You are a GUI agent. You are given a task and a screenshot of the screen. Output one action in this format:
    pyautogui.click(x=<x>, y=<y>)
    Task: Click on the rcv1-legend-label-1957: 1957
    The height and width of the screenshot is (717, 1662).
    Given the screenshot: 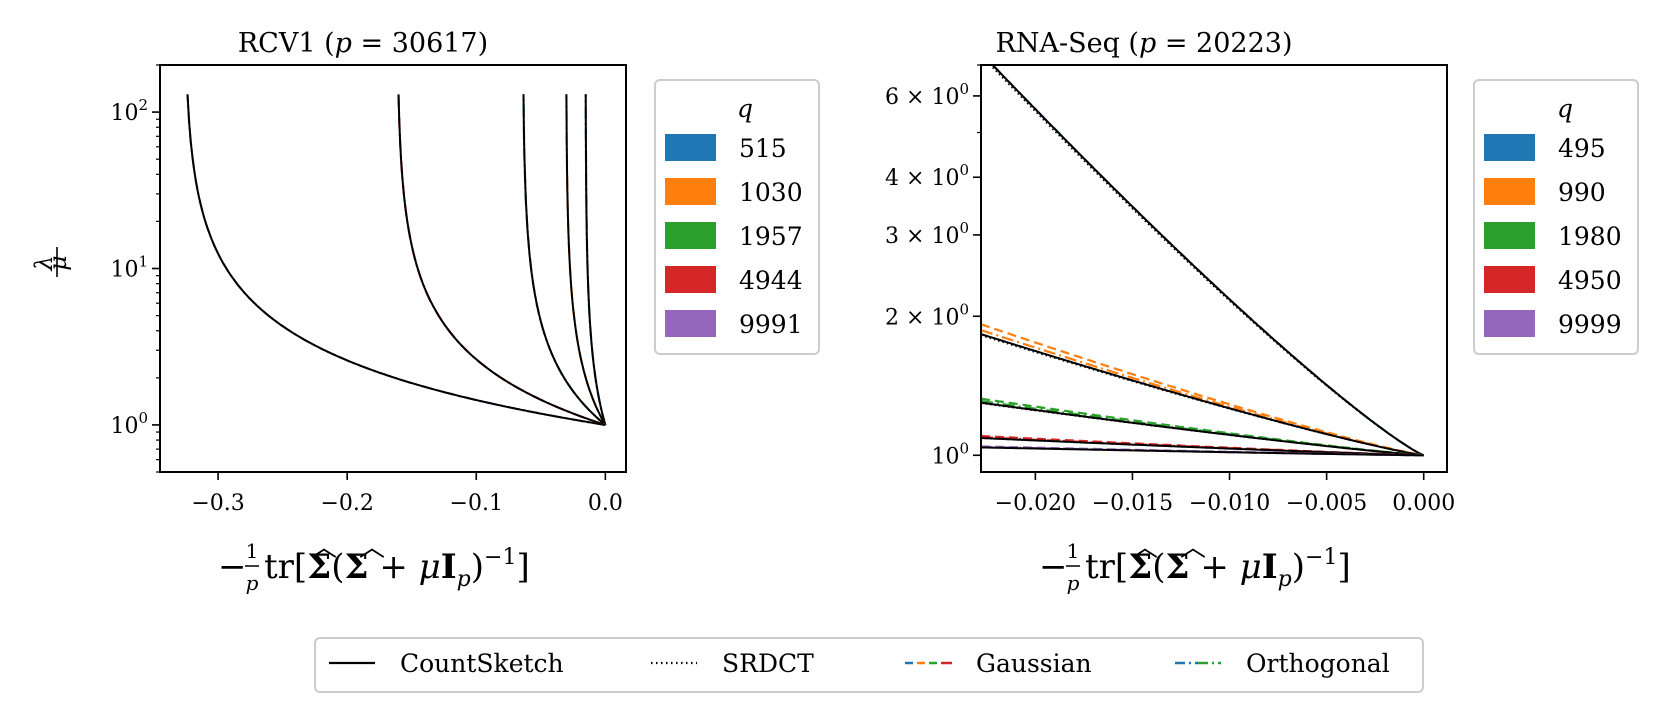 What is the action you would take?
    pyautogui.click(x=771, y=236)
    